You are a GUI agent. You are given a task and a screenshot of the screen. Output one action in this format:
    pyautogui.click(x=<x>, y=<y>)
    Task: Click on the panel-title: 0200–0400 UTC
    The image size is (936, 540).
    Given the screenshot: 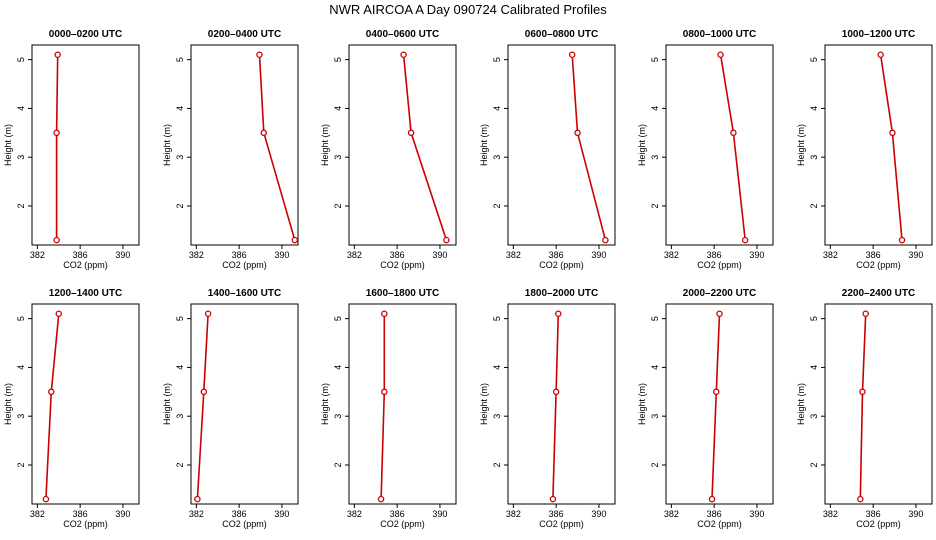 What is the action you would take?
    pyautogui.click(x=244, y=34)
    